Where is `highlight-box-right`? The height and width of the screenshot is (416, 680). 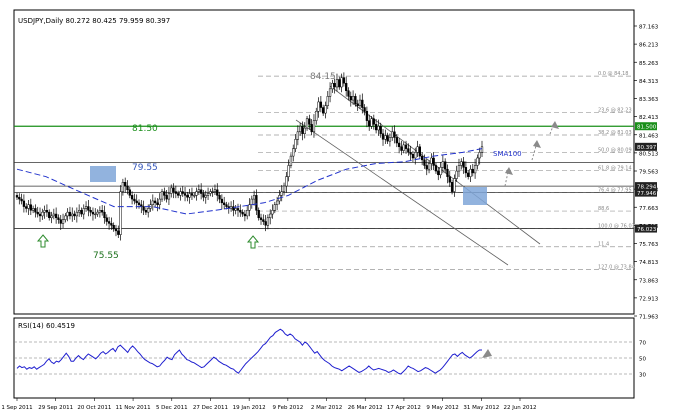
highlight-box-right is located at coordinates (475, 196).